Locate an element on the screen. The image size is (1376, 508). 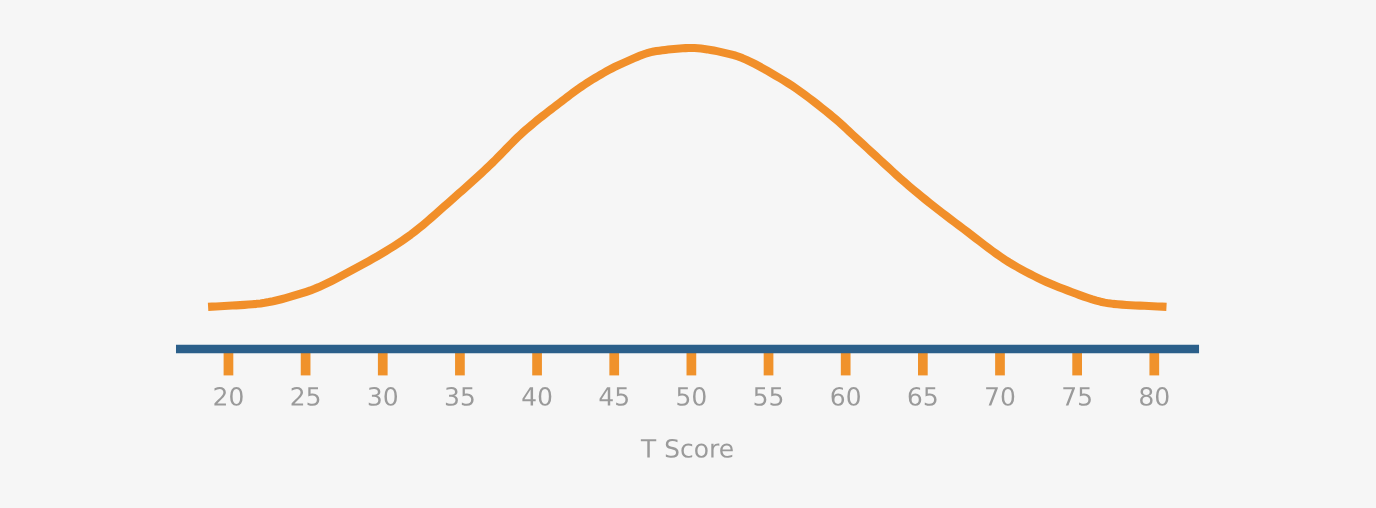
x-tick-label: 20 is located at coordinates (228, 396).